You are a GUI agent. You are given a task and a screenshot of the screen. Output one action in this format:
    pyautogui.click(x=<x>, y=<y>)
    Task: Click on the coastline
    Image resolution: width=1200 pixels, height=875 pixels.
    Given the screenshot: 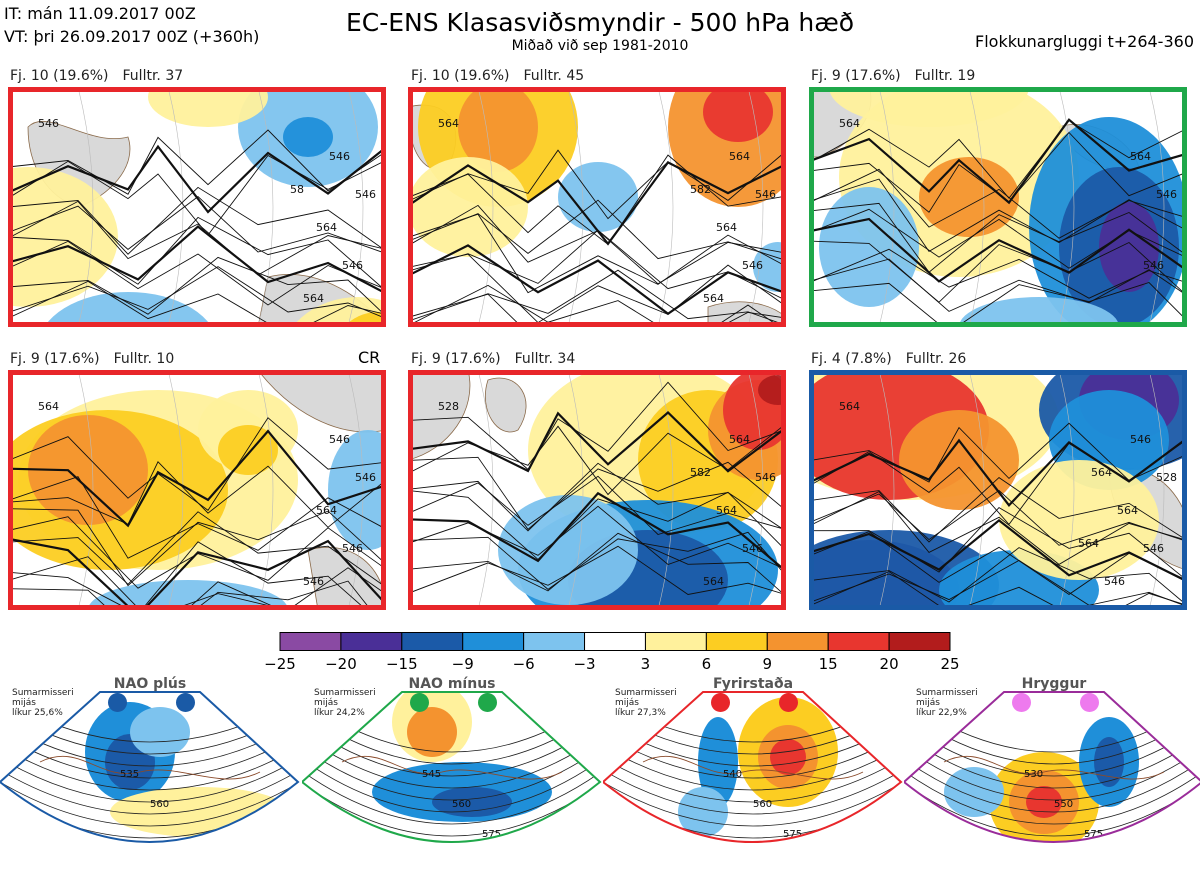 What is the action you would take?
    pyautogui.click(x=753, y=768)
    